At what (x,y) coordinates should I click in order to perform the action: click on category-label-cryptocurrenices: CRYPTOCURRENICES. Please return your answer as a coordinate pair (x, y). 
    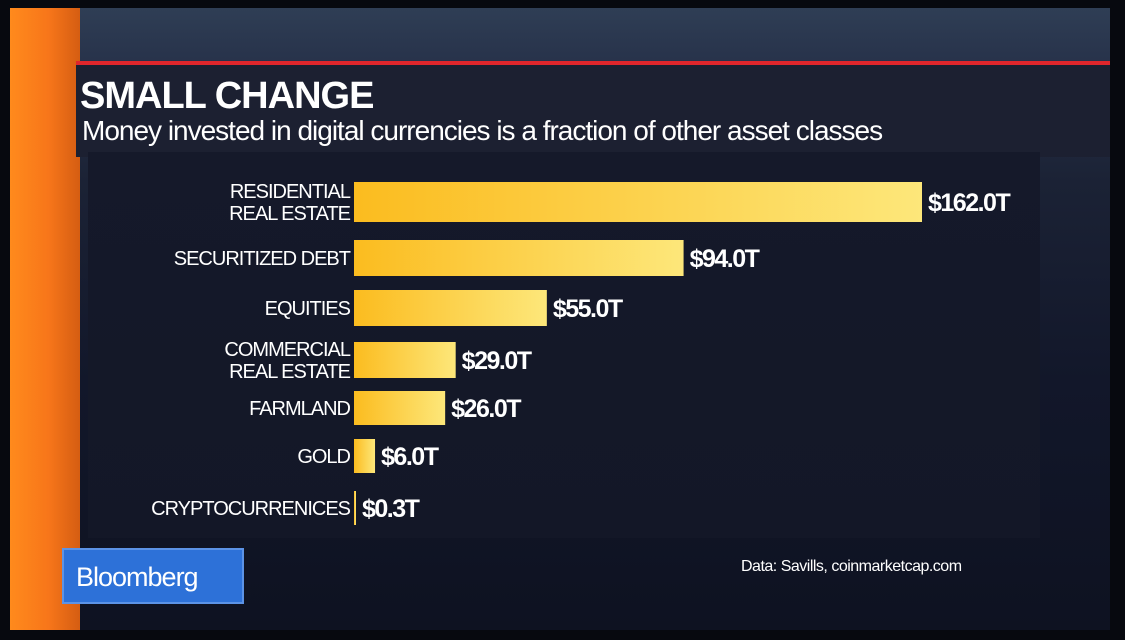
    Looking at the image, I should click on (251, 509).